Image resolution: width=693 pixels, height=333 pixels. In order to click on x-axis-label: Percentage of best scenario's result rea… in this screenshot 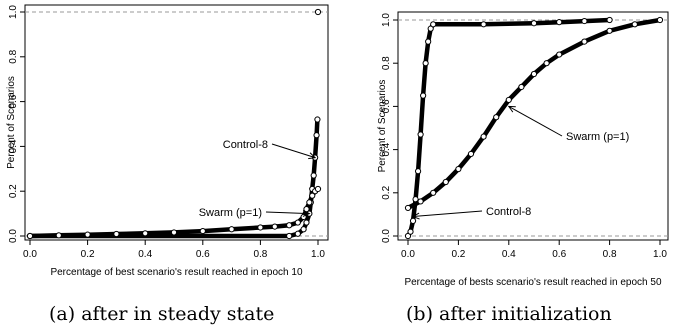, I will do `click(176, 272)`.